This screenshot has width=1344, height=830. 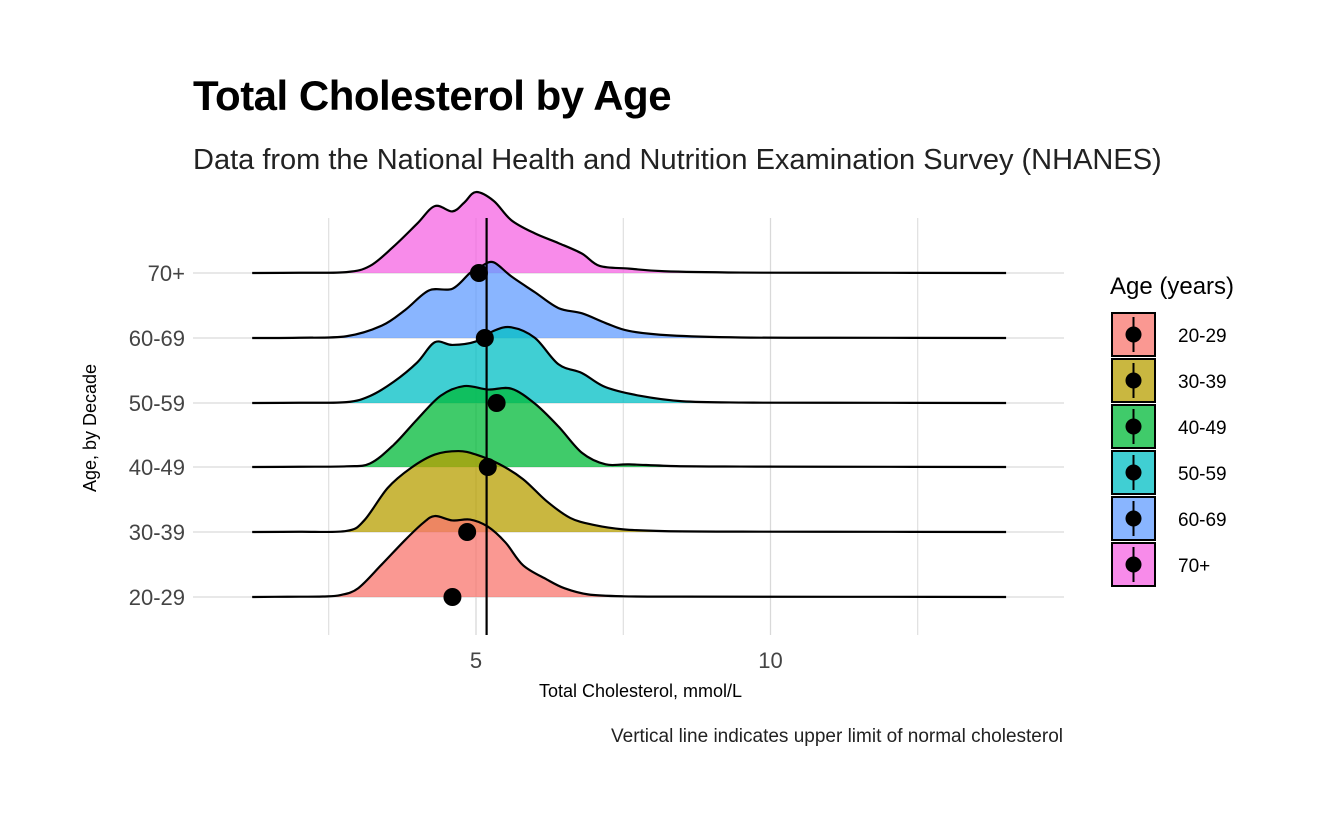 I want to click on legend-label: 20-29, so click(x=1202, y=336).